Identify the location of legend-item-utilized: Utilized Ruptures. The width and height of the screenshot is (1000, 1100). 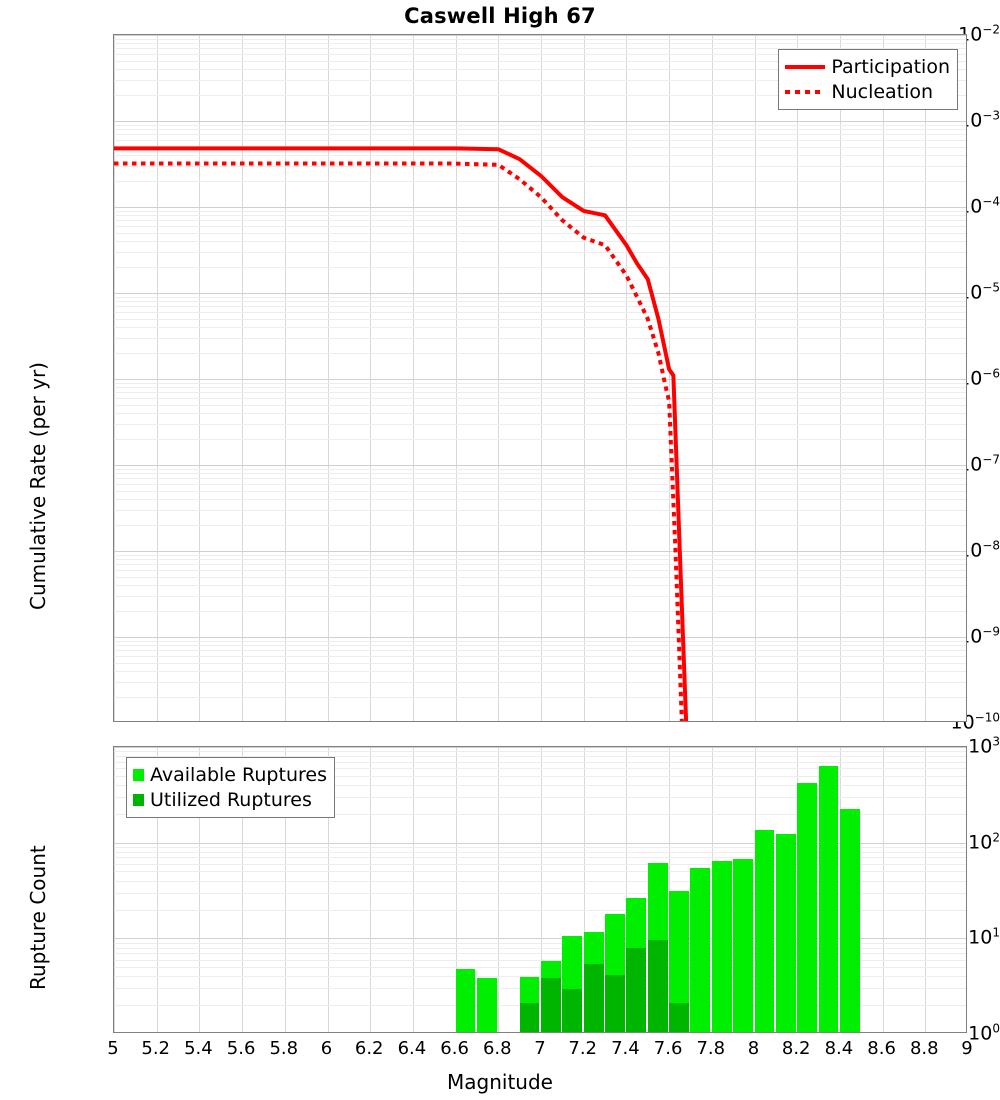
(230, 799).